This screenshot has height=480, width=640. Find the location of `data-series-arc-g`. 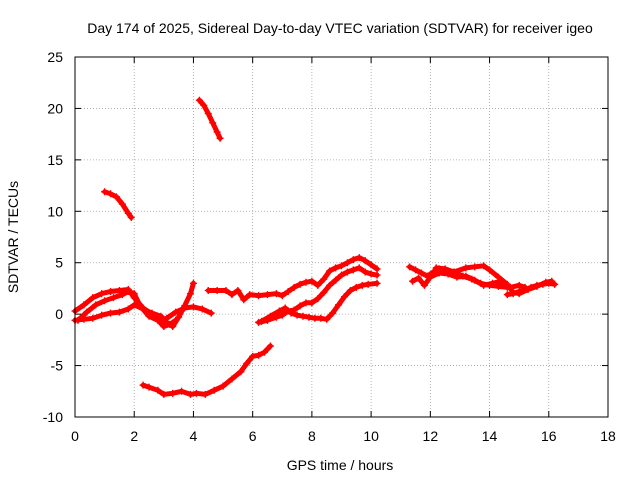

data-series-arc-g is located at coordinates (292, 279).